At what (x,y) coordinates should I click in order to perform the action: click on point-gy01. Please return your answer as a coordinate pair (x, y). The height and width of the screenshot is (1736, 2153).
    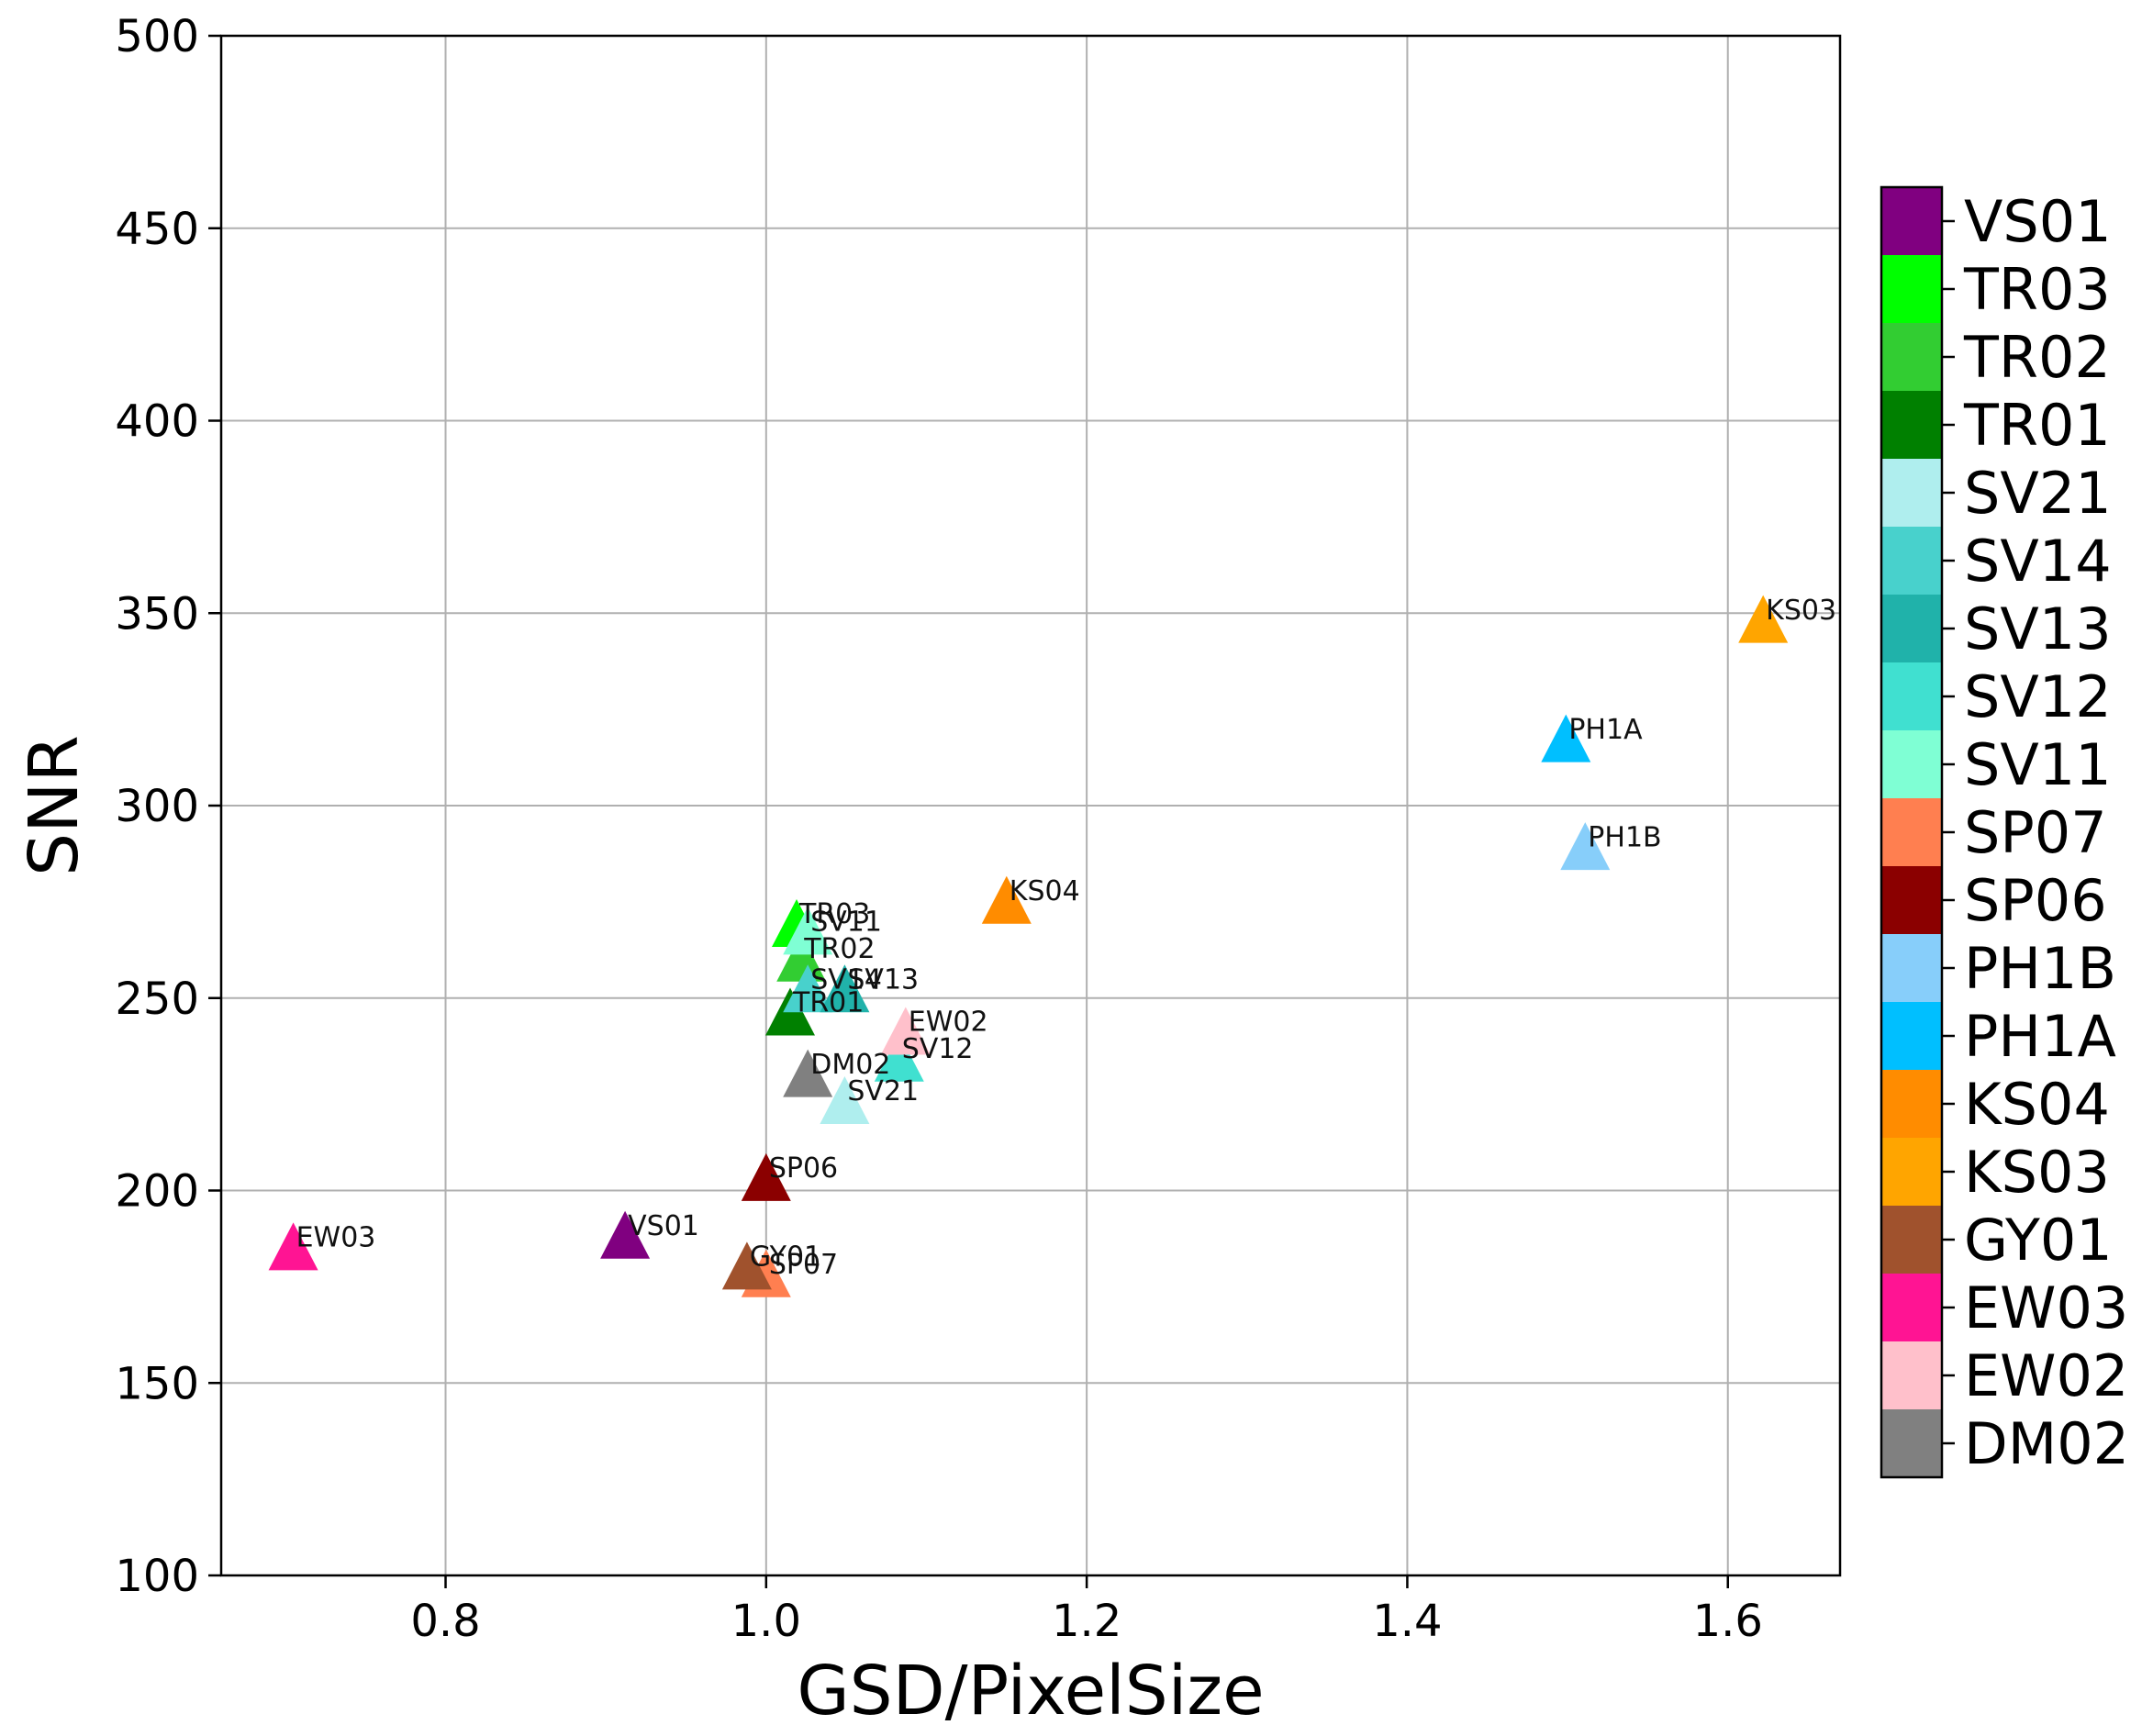
    Looking at the image, I should click on (746, 1265).